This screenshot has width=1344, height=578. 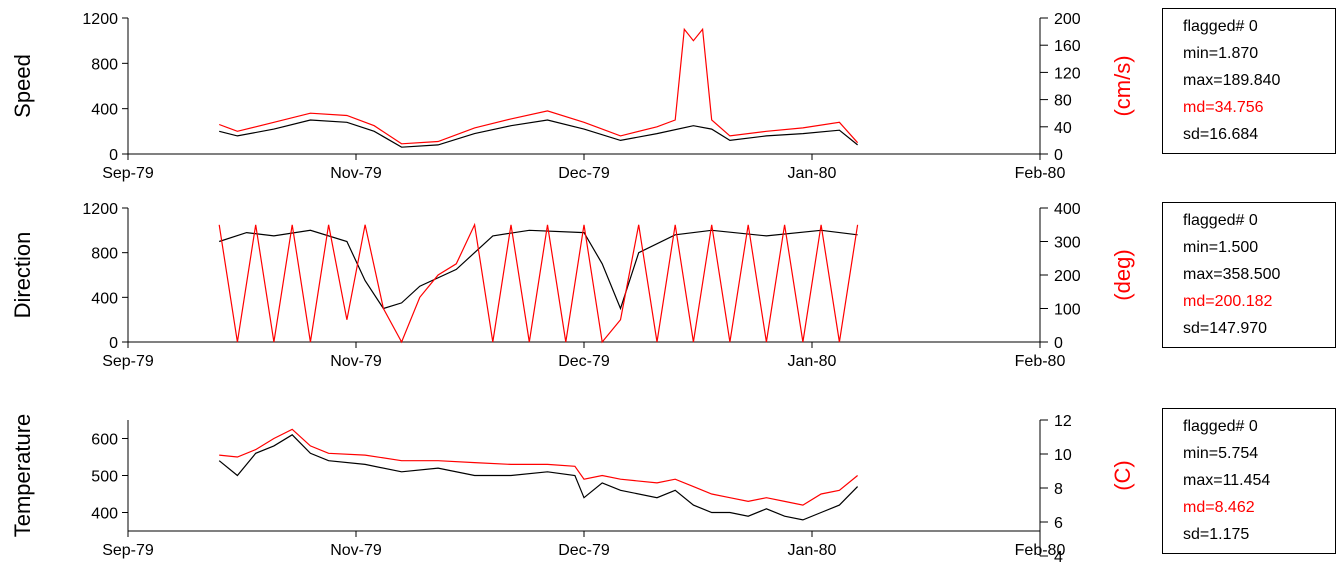 I want to click on y2-tick-label: 8, so click(x=1058, y=489).